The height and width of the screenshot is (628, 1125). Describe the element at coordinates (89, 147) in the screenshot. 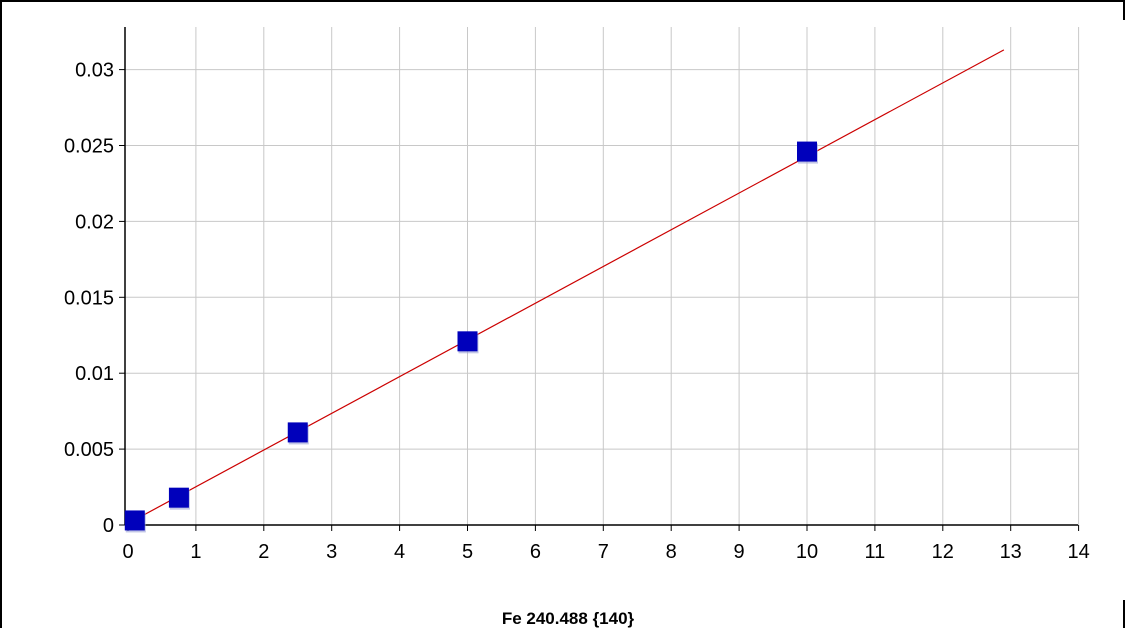

I see `y-tick-label: 0.025` at that location.